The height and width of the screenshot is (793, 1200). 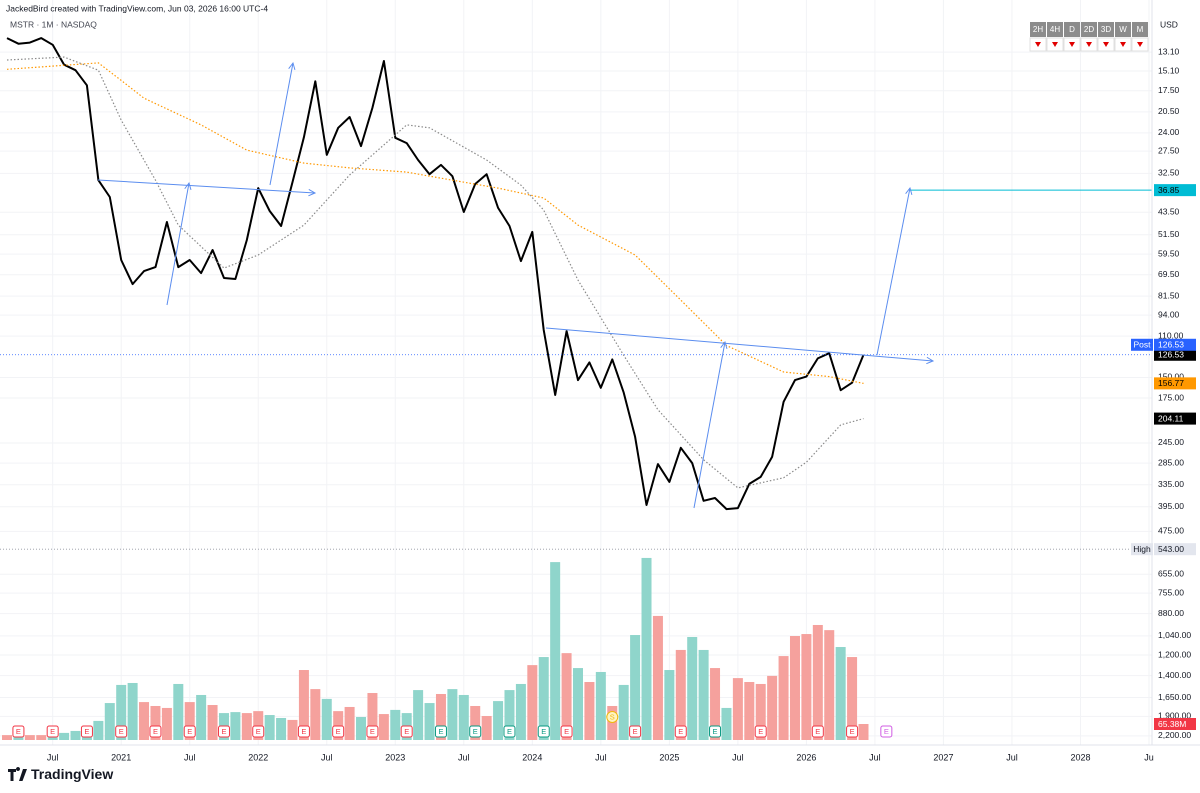 I want to click on high-label-box, so click(x=1175, y=549).